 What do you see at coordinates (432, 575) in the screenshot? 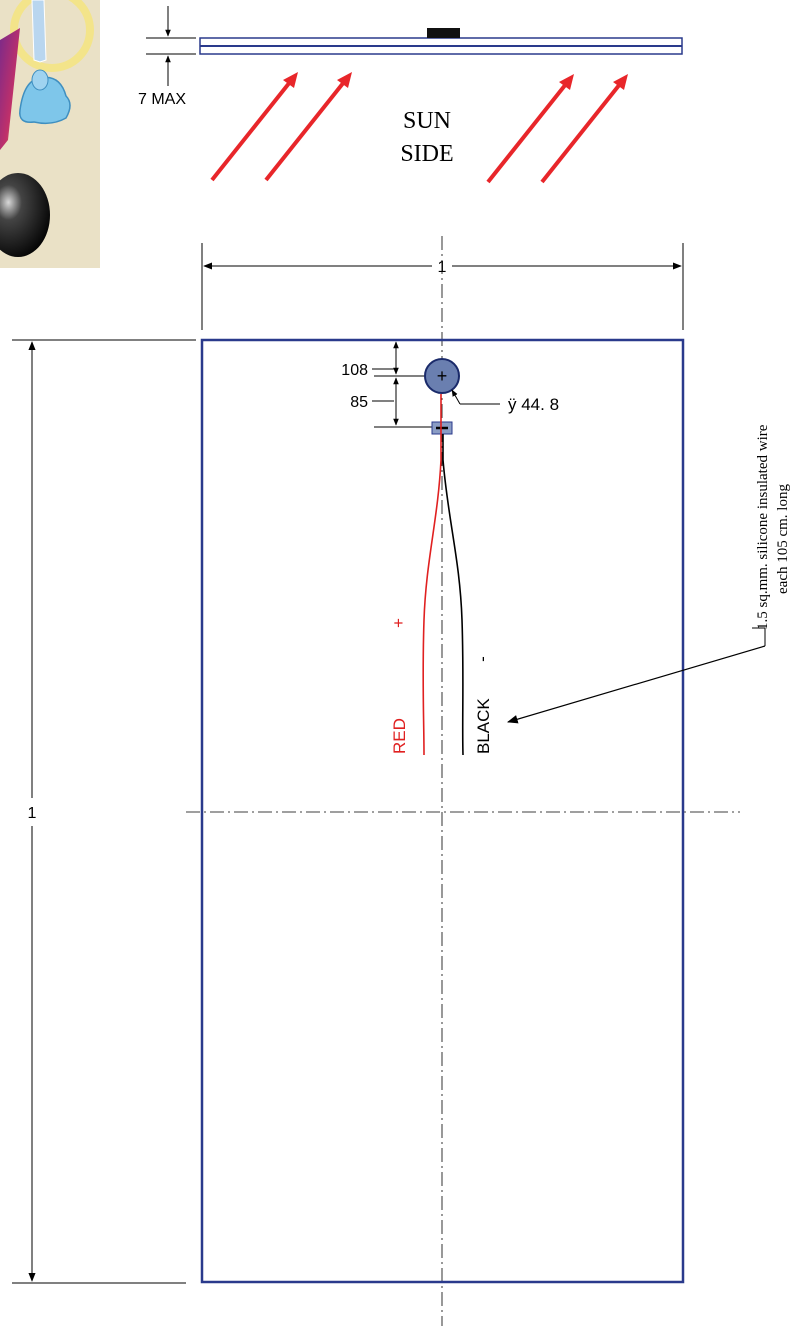
I see `red-wire` at bounding box center [432, 575].